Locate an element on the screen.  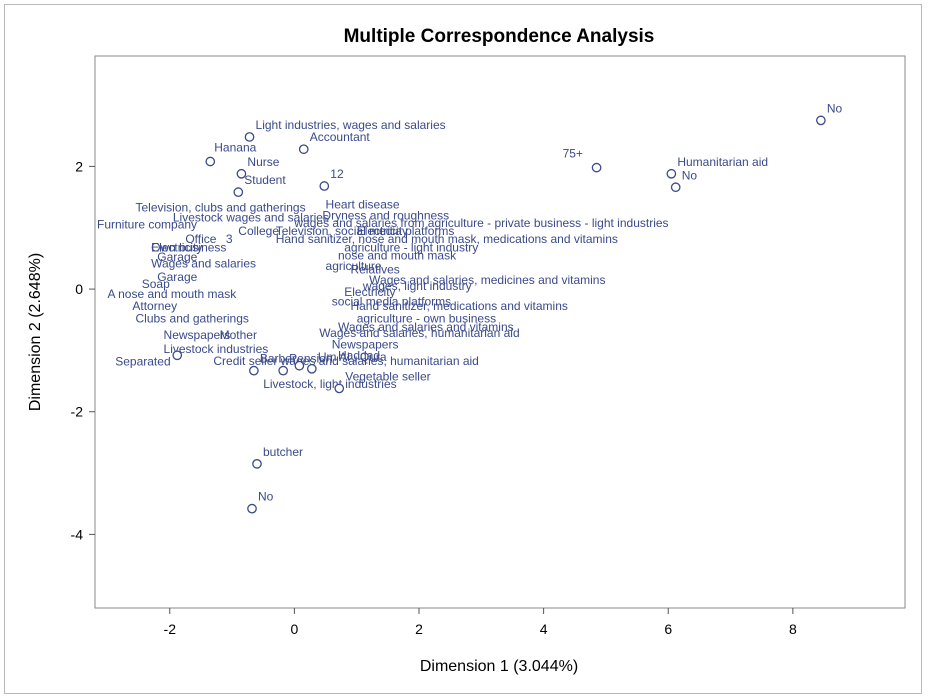
x-axis: -2 0 2 4 6 8 is located at coordinates (480, 622).